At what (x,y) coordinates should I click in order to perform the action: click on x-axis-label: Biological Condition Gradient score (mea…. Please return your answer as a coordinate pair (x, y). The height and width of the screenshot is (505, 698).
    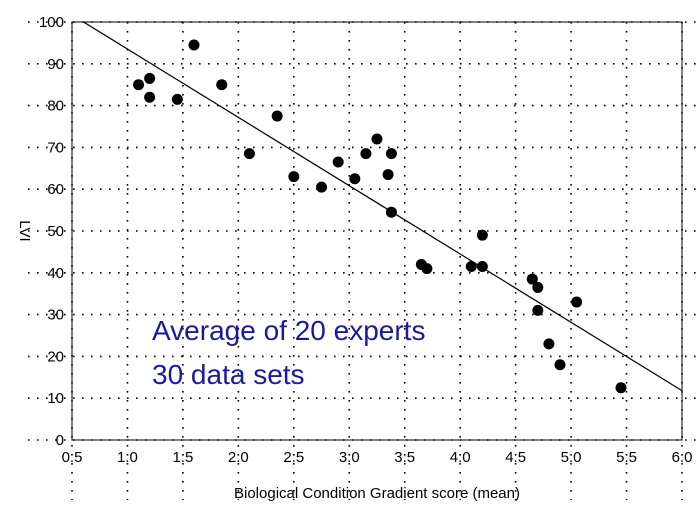
    Looking at the image, I should click on (377, 493).